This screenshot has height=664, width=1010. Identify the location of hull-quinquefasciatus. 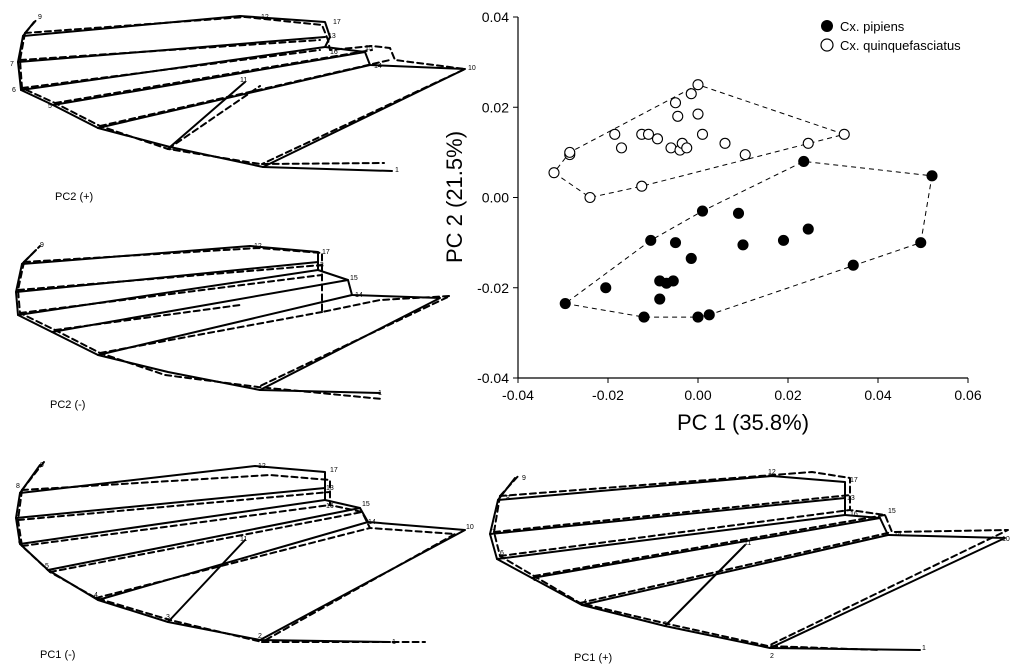
(700, 141).